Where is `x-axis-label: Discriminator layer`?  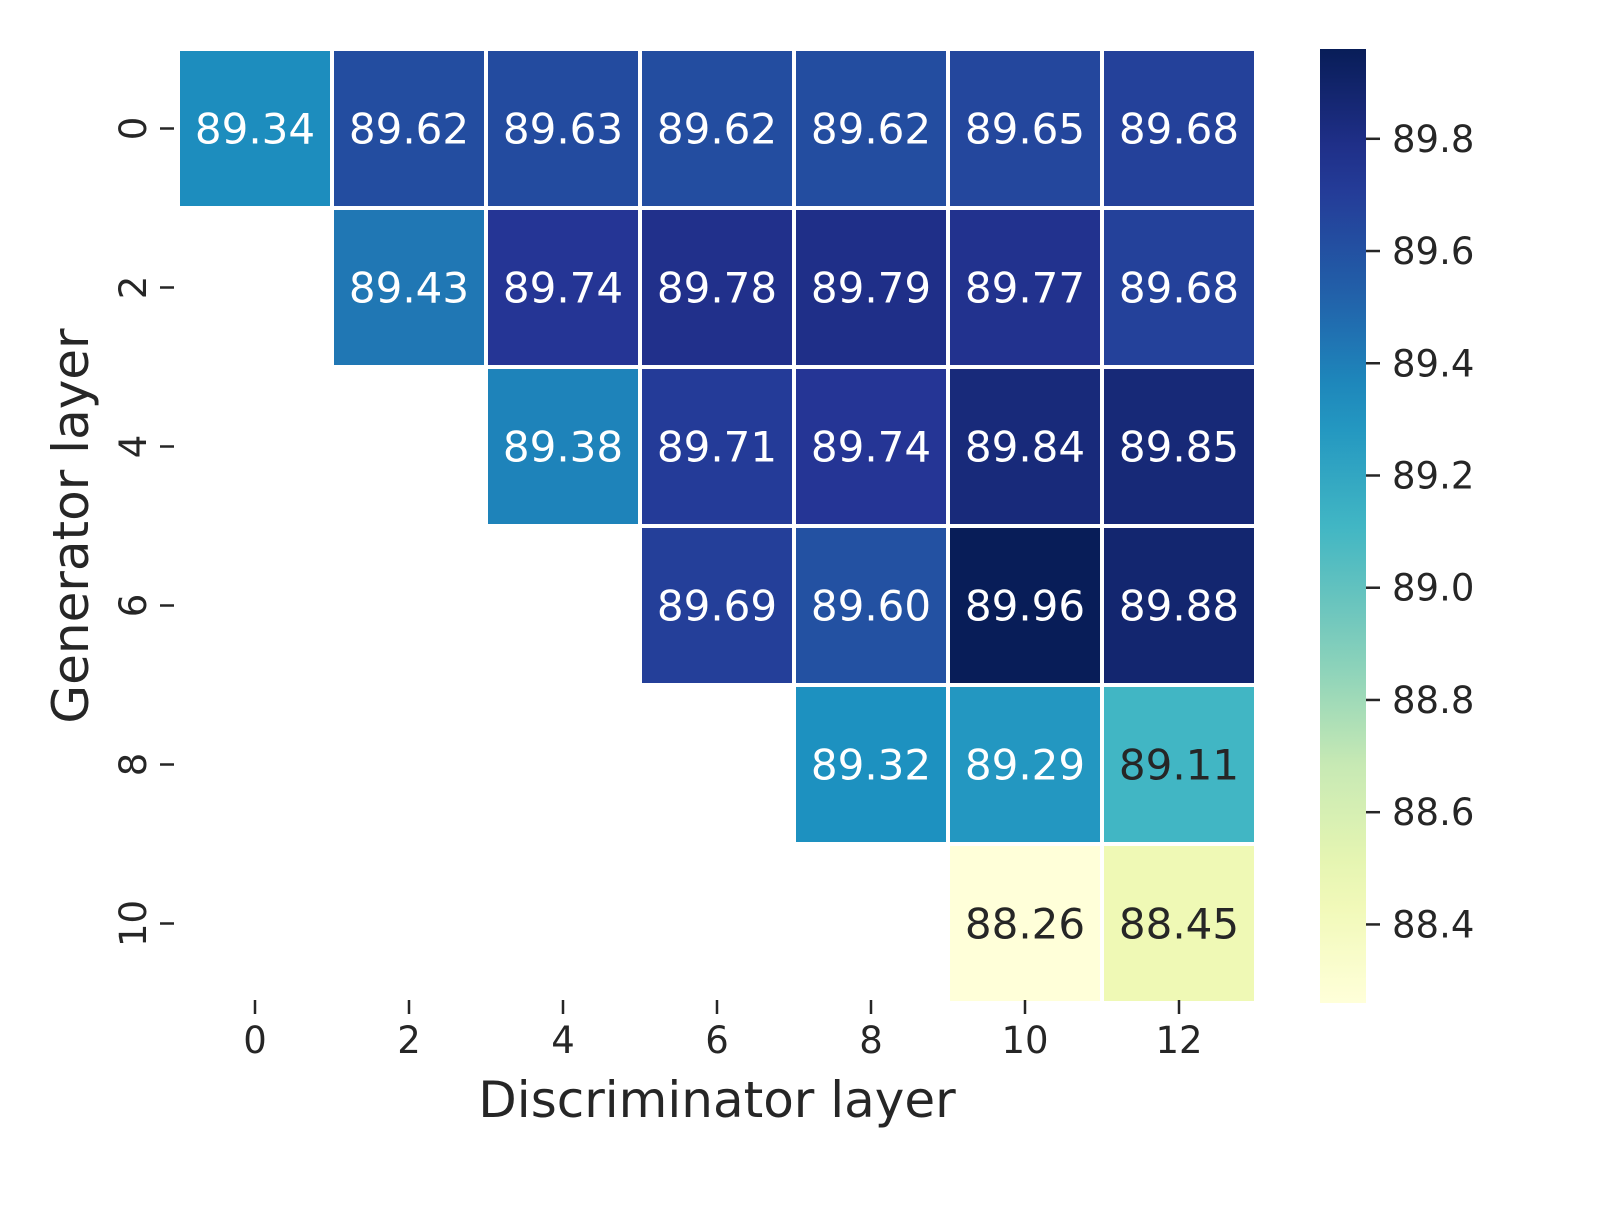
x-axis-label: Discriminator layer is located at coordinates (717, 1100).